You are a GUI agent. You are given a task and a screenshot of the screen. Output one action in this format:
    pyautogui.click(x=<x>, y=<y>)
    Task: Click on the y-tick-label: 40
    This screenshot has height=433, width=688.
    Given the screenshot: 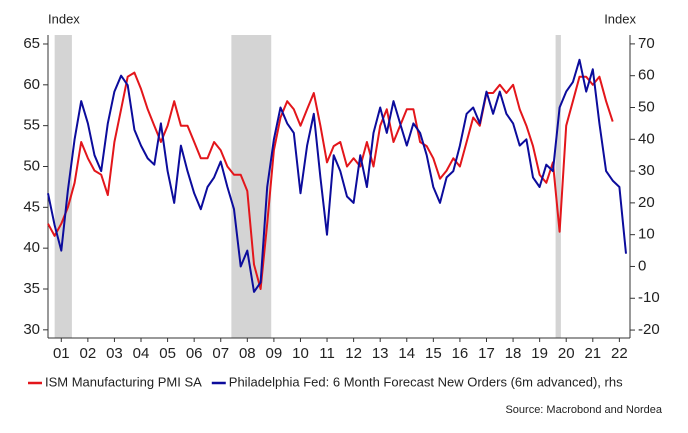 What is the action you would take?
    pyautogui.click(x=31, y=247)
    